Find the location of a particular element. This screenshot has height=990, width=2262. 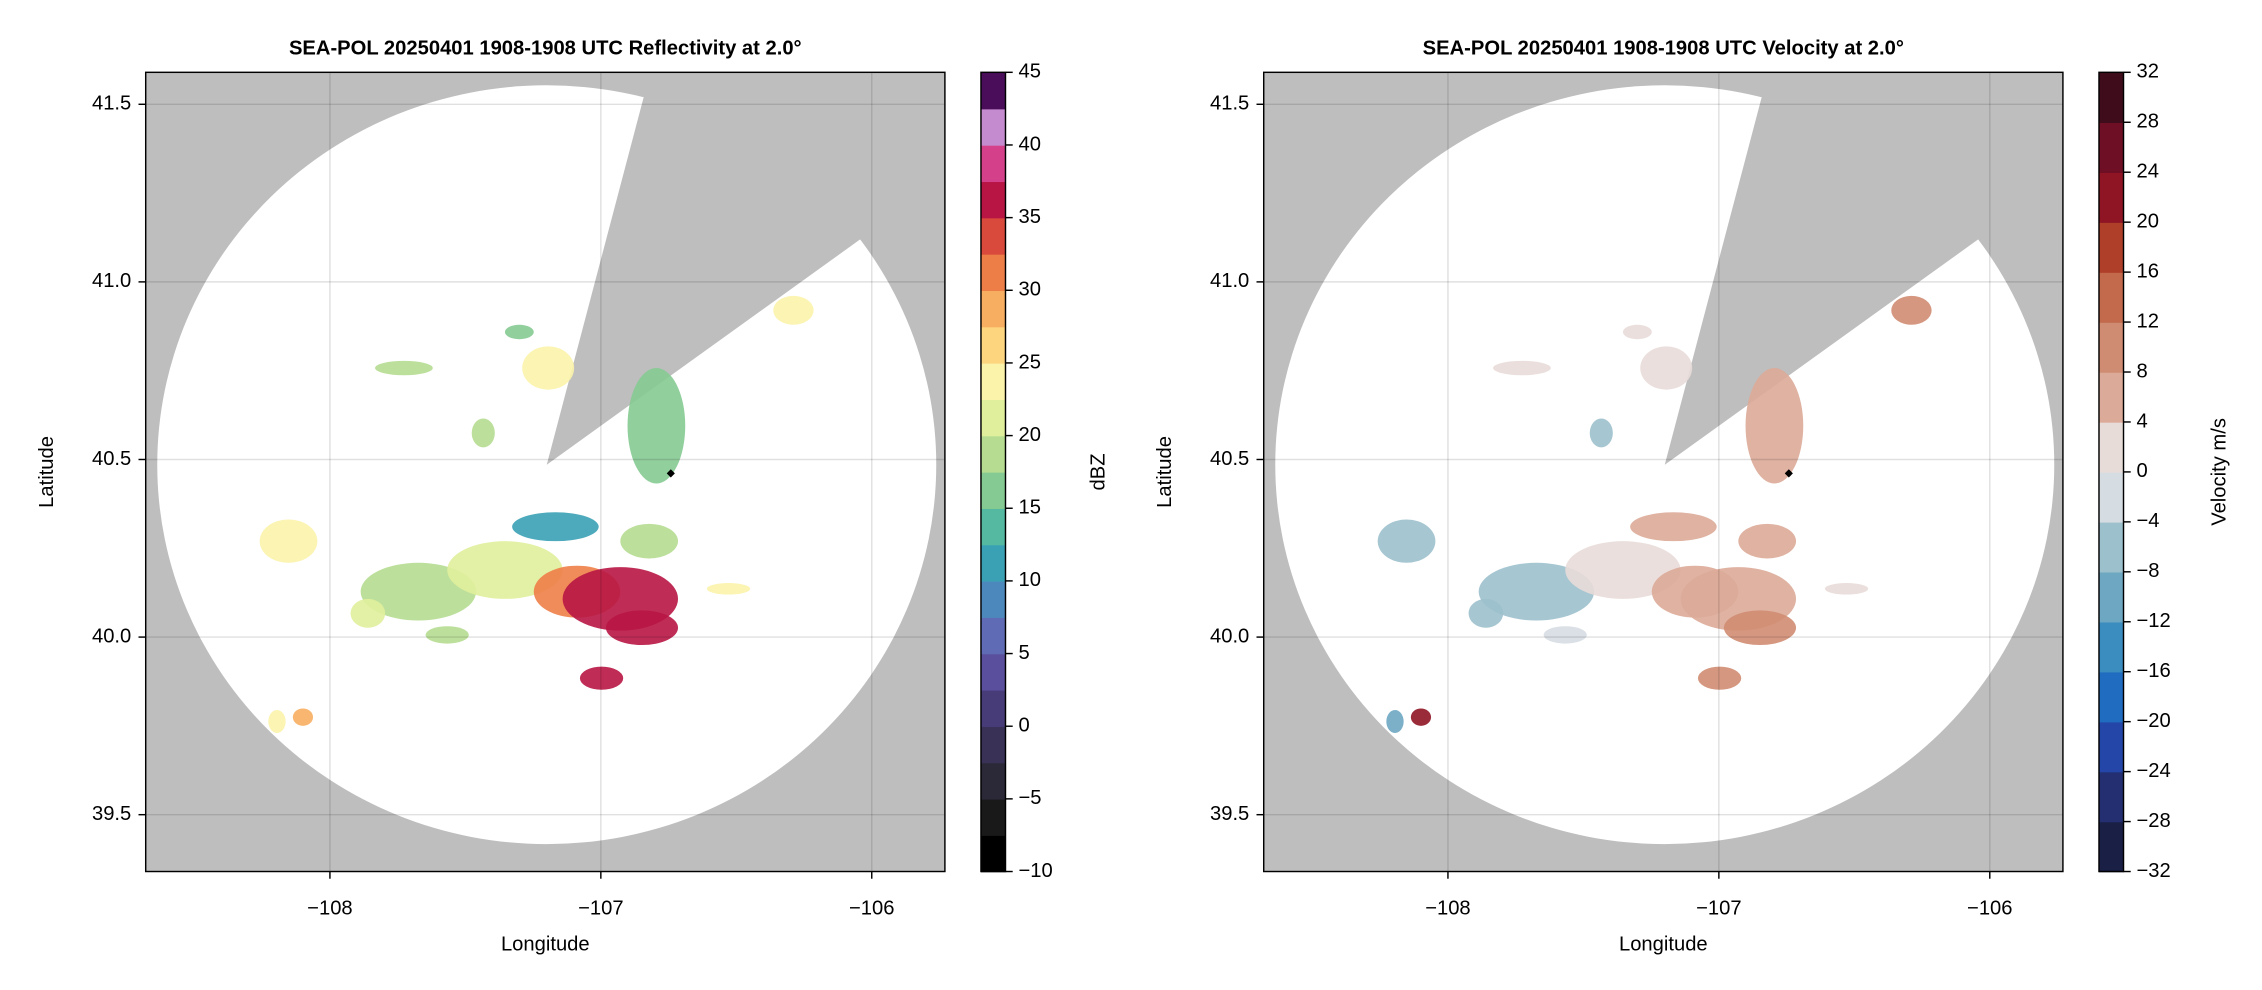

y-tick-label: 41.5 is located at coordinates (1229, 104).